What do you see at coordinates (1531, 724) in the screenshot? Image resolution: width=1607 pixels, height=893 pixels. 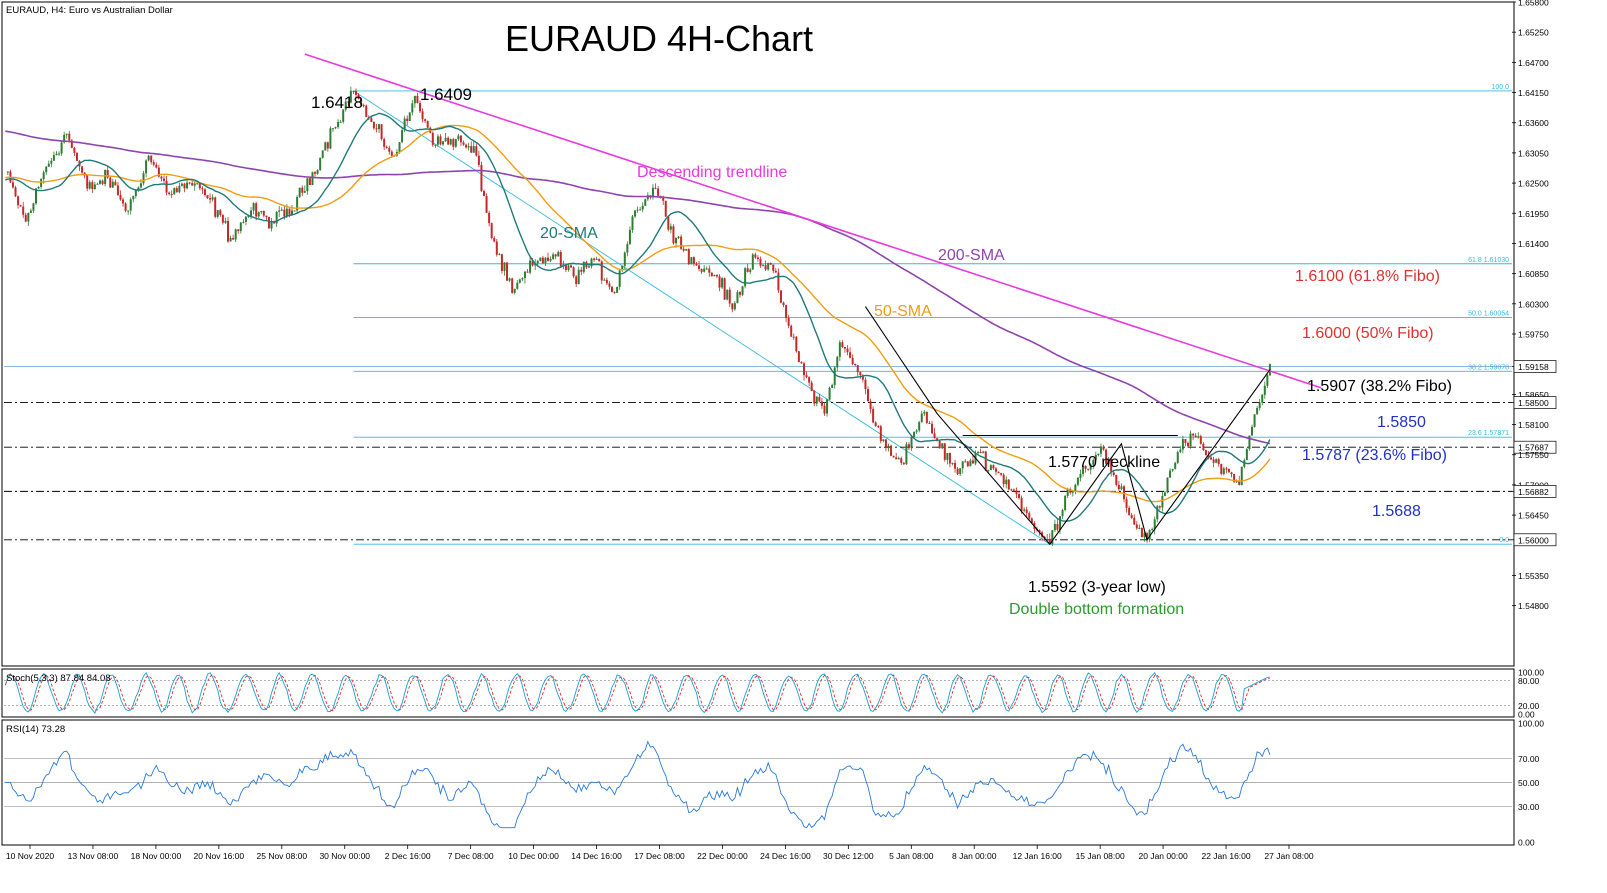 I see `rsi-tick-label: 100.00` at bounding box center [1531, 724].